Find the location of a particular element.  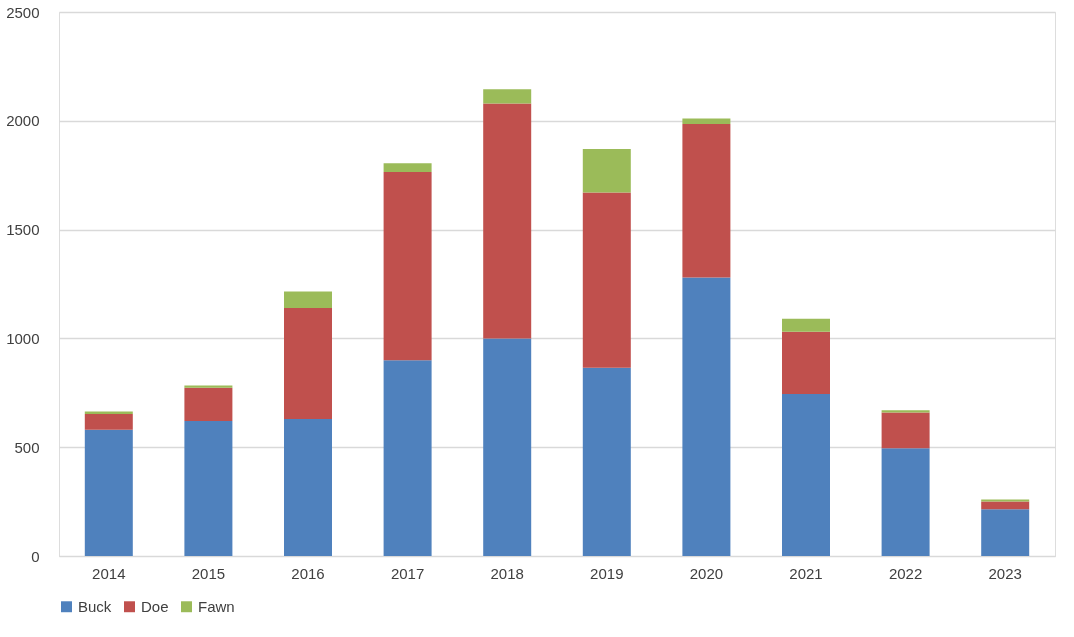

legend-label: Buck is located at coordinates (95, 606).